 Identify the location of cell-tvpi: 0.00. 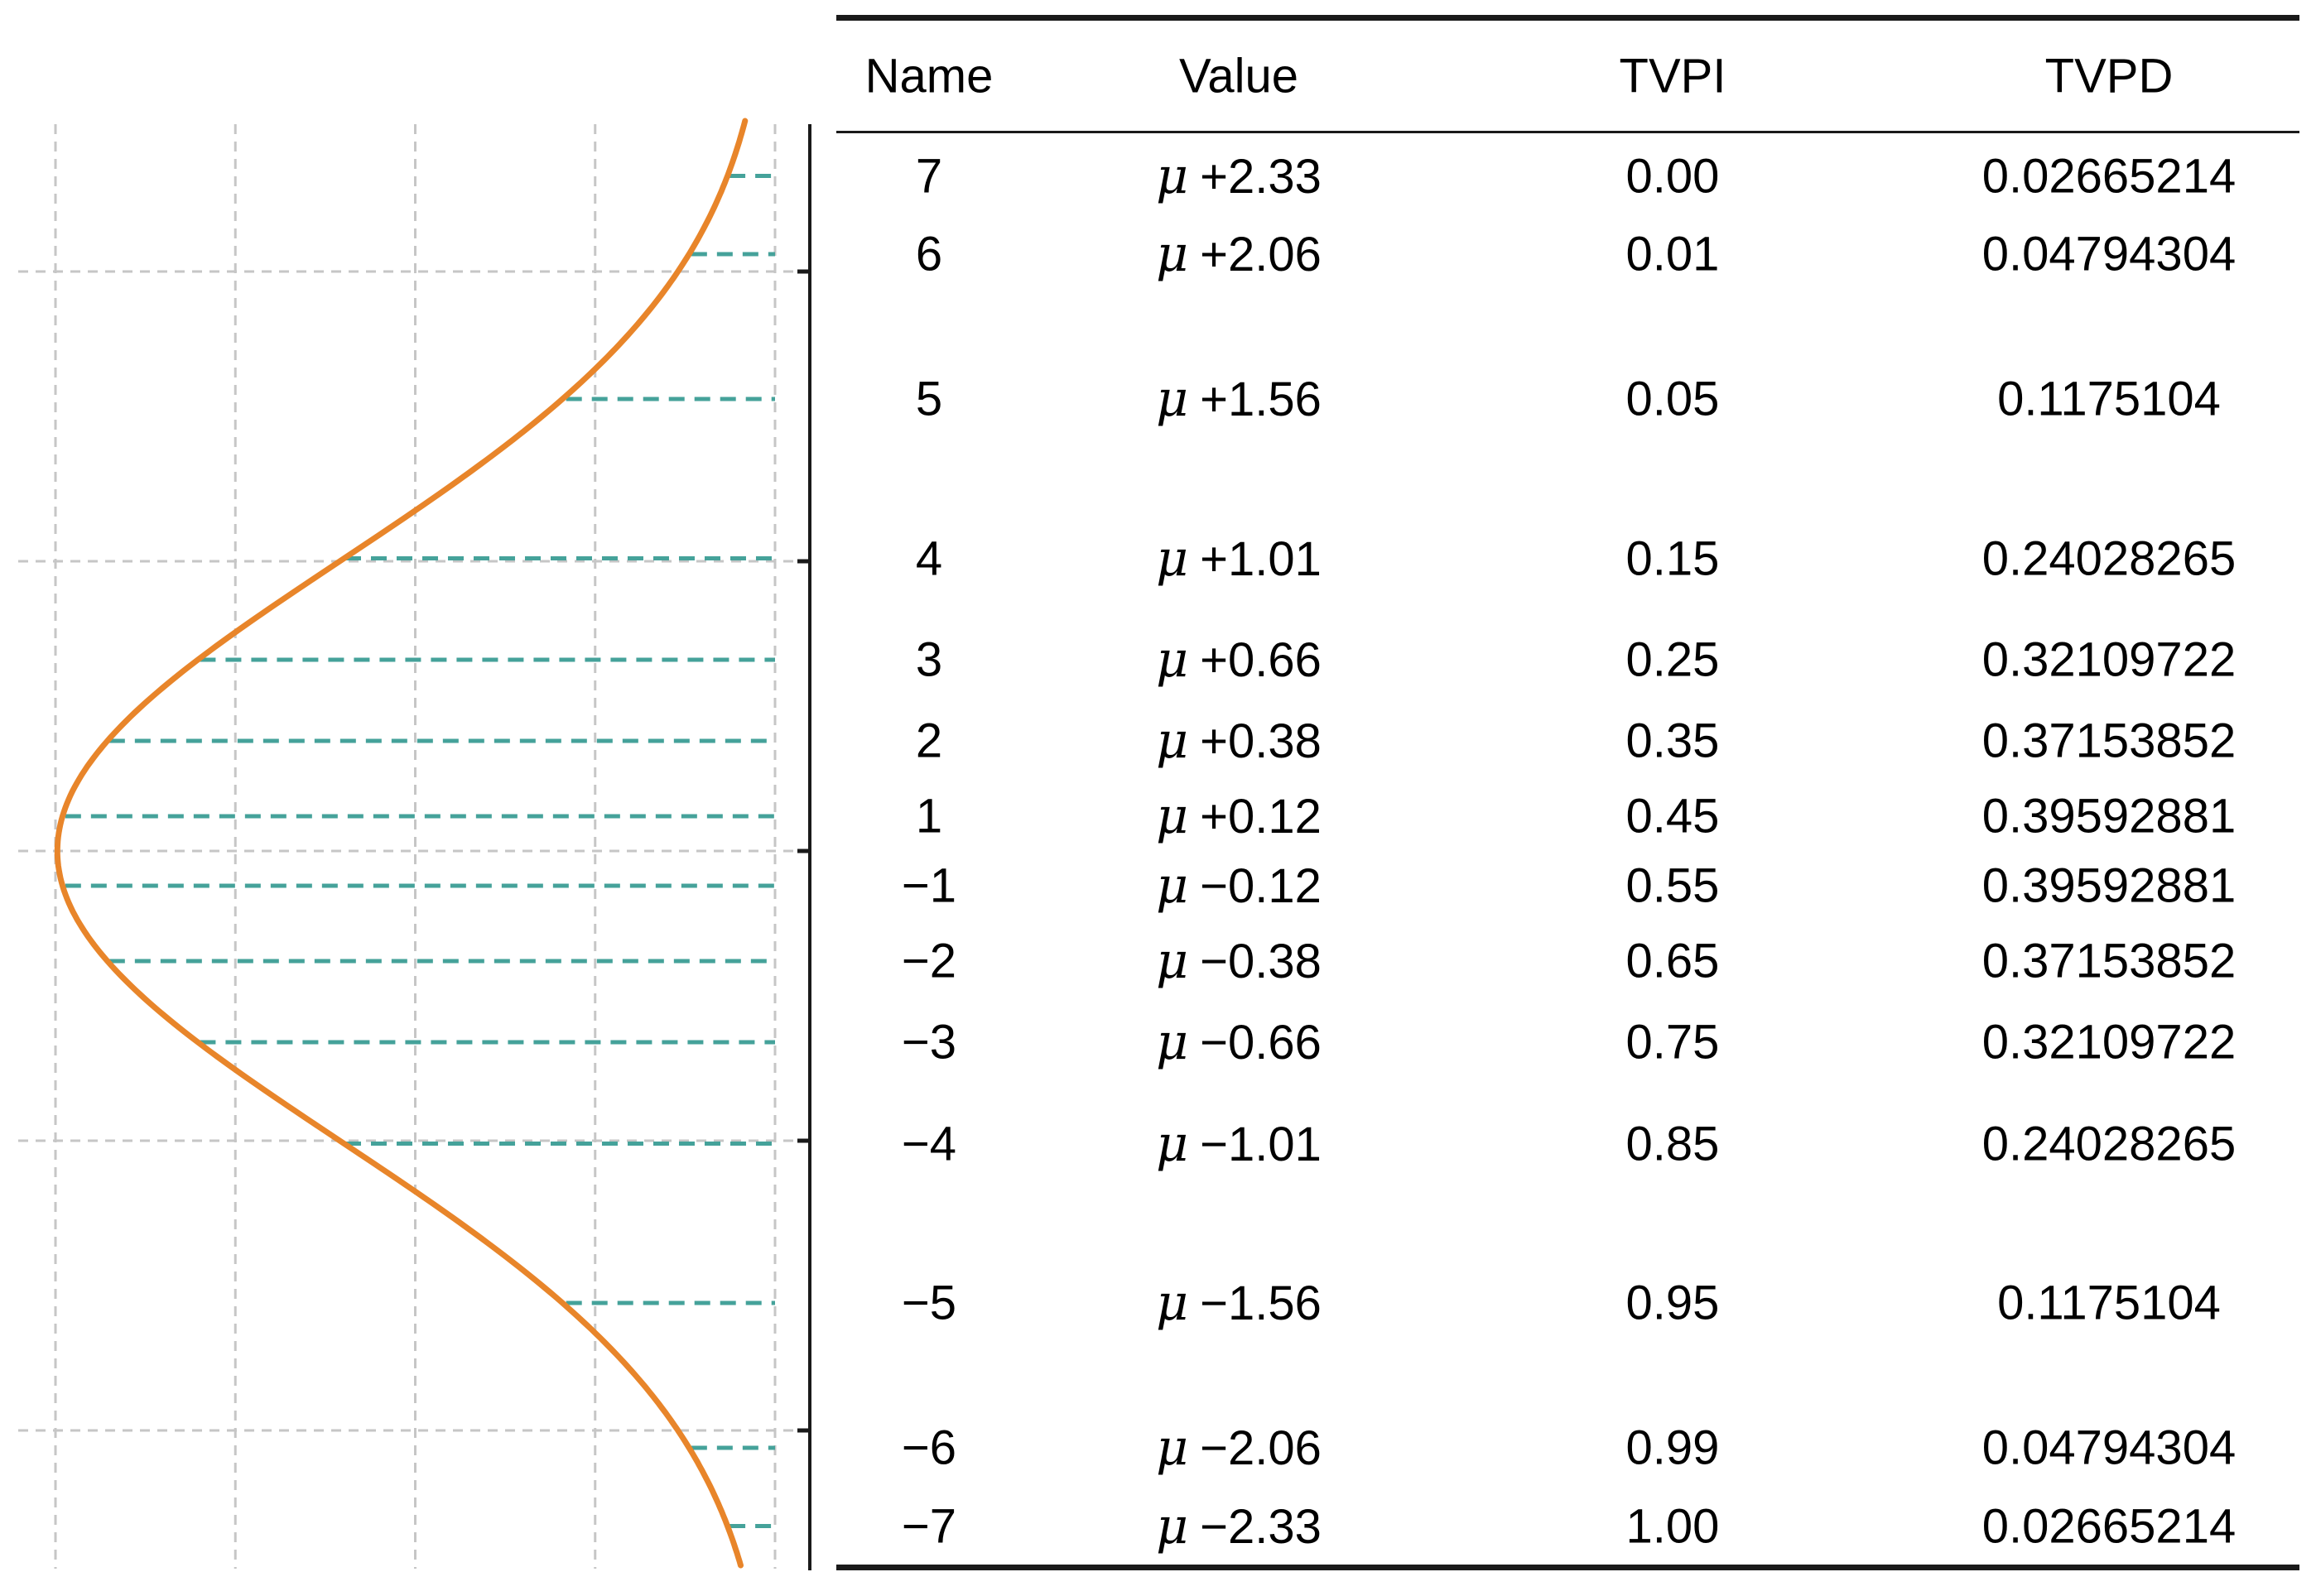
(1672, 176).